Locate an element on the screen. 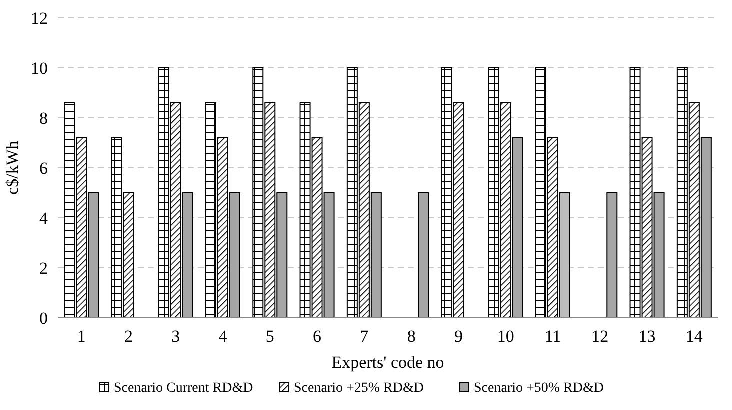  y-axis-title: c$/kWh is located at coordinates (12, 167).